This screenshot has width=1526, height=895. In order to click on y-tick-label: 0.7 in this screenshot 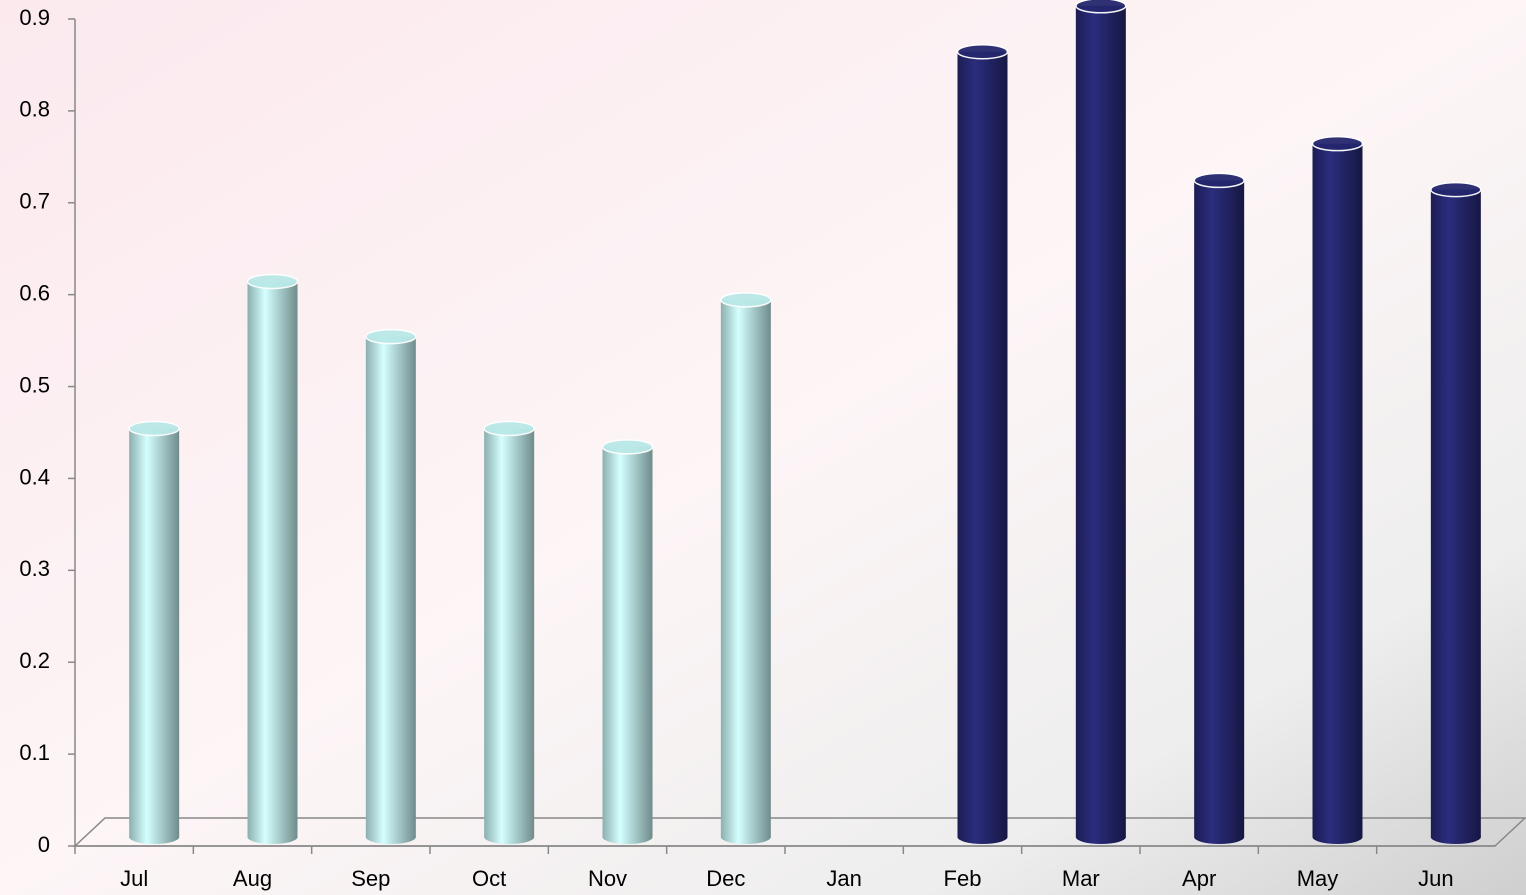, I will do `click(34, 201)`.